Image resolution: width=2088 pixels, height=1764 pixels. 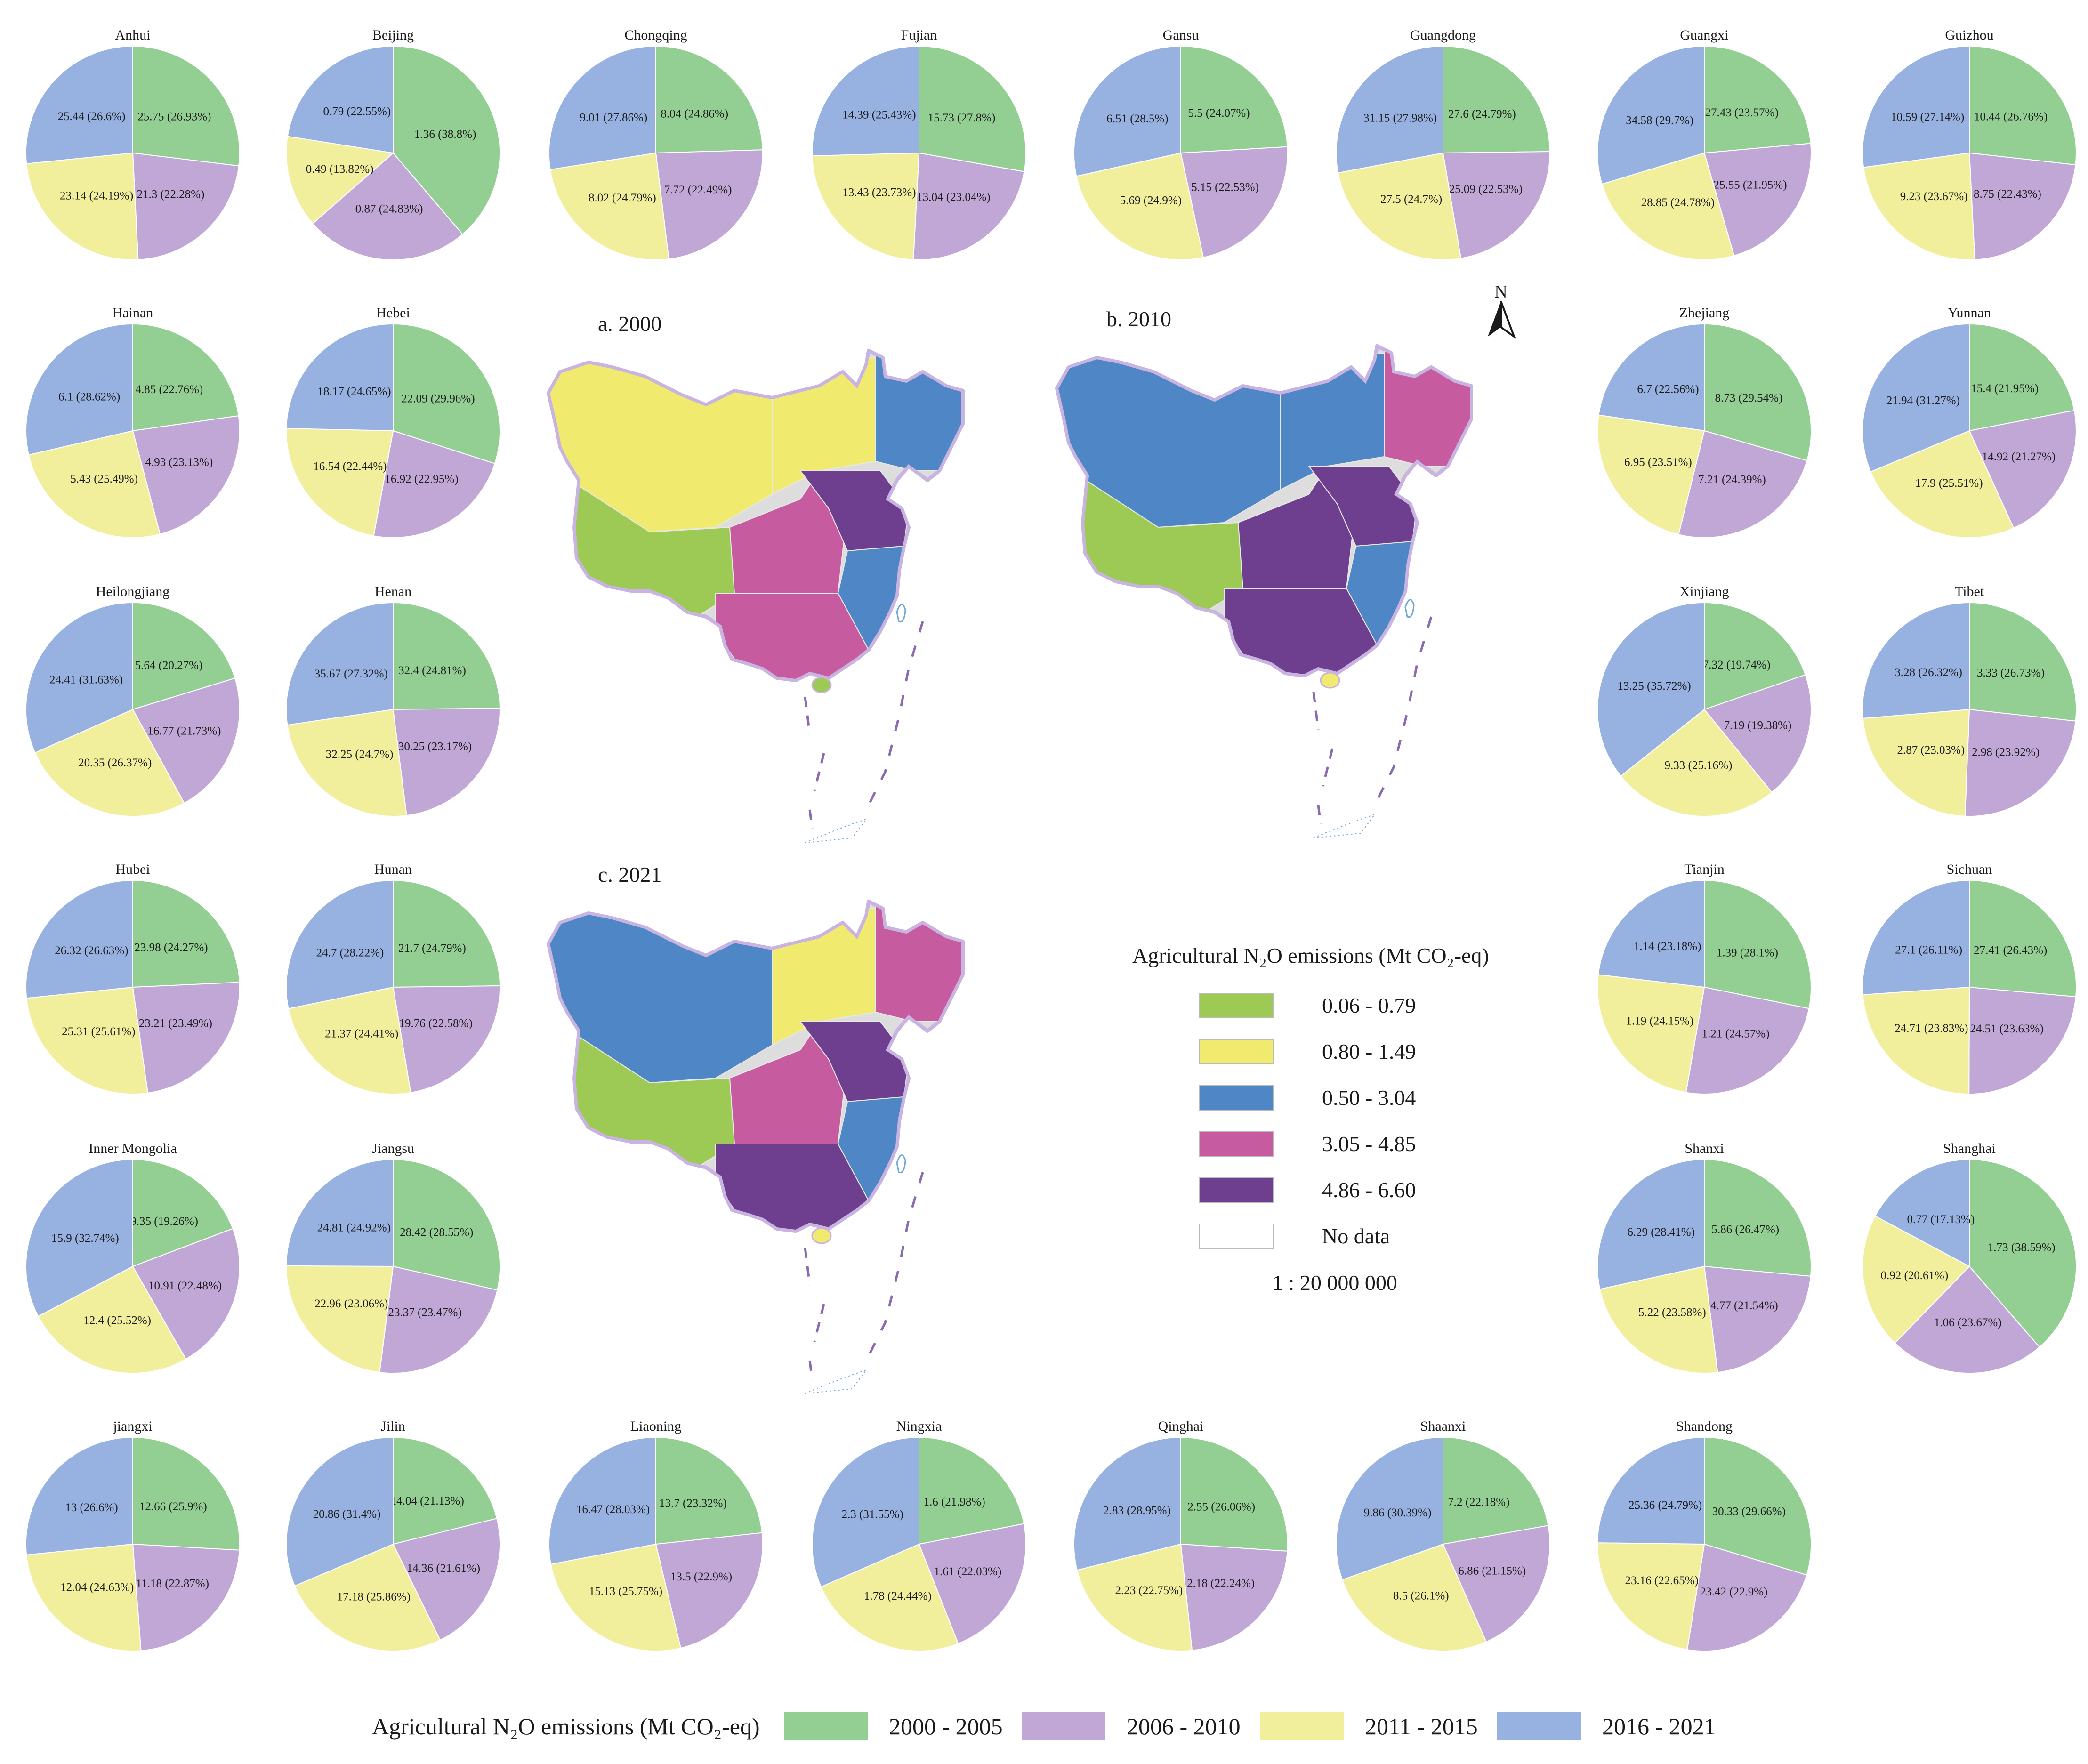 What do you see at coordinates (1137, 119) in the screenshot?
I see `slice-label: 6.51 (28.5%)` at bounding box center [1137, 119].